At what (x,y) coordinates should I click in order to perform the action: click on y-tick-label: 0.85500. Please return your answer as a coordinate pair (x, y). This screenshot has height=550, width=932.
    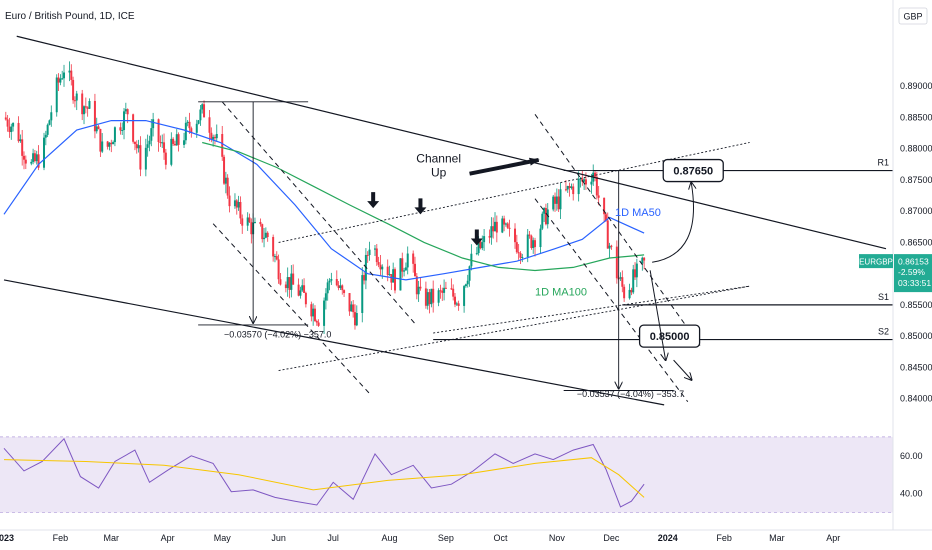
    Looking at the image, I should click on (916, 305).